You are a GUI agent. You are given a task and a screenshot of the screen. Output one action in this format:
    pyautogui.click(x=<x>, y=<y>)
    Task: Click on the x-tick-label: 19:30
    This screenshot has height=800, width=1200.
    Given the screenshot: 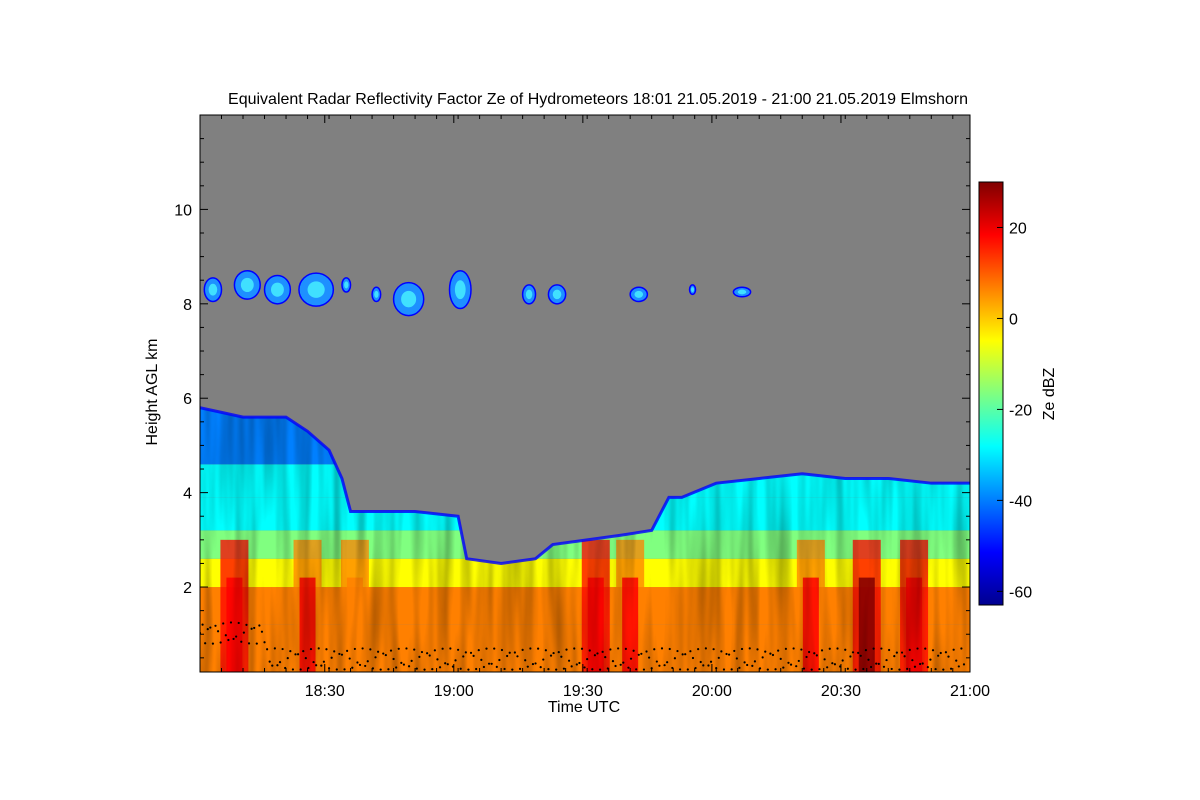 What is the action you would take?
    pyautogui.click(x=583, y=691)
    